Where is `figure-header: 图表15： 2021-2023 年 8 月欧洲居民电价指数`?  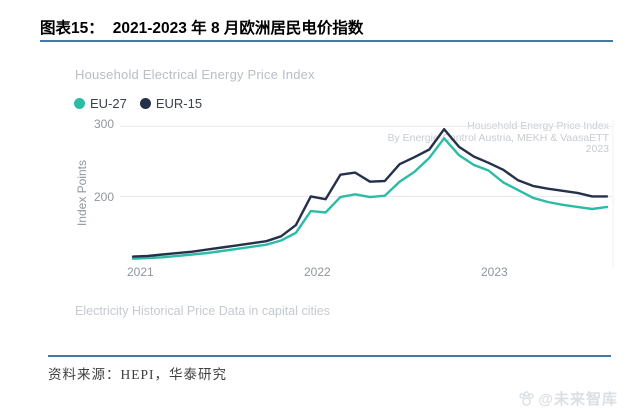
figure-header: 图表15： 2021-2023 年 8 月欧洲居民电价指数 is located at coordinates (327, 29).